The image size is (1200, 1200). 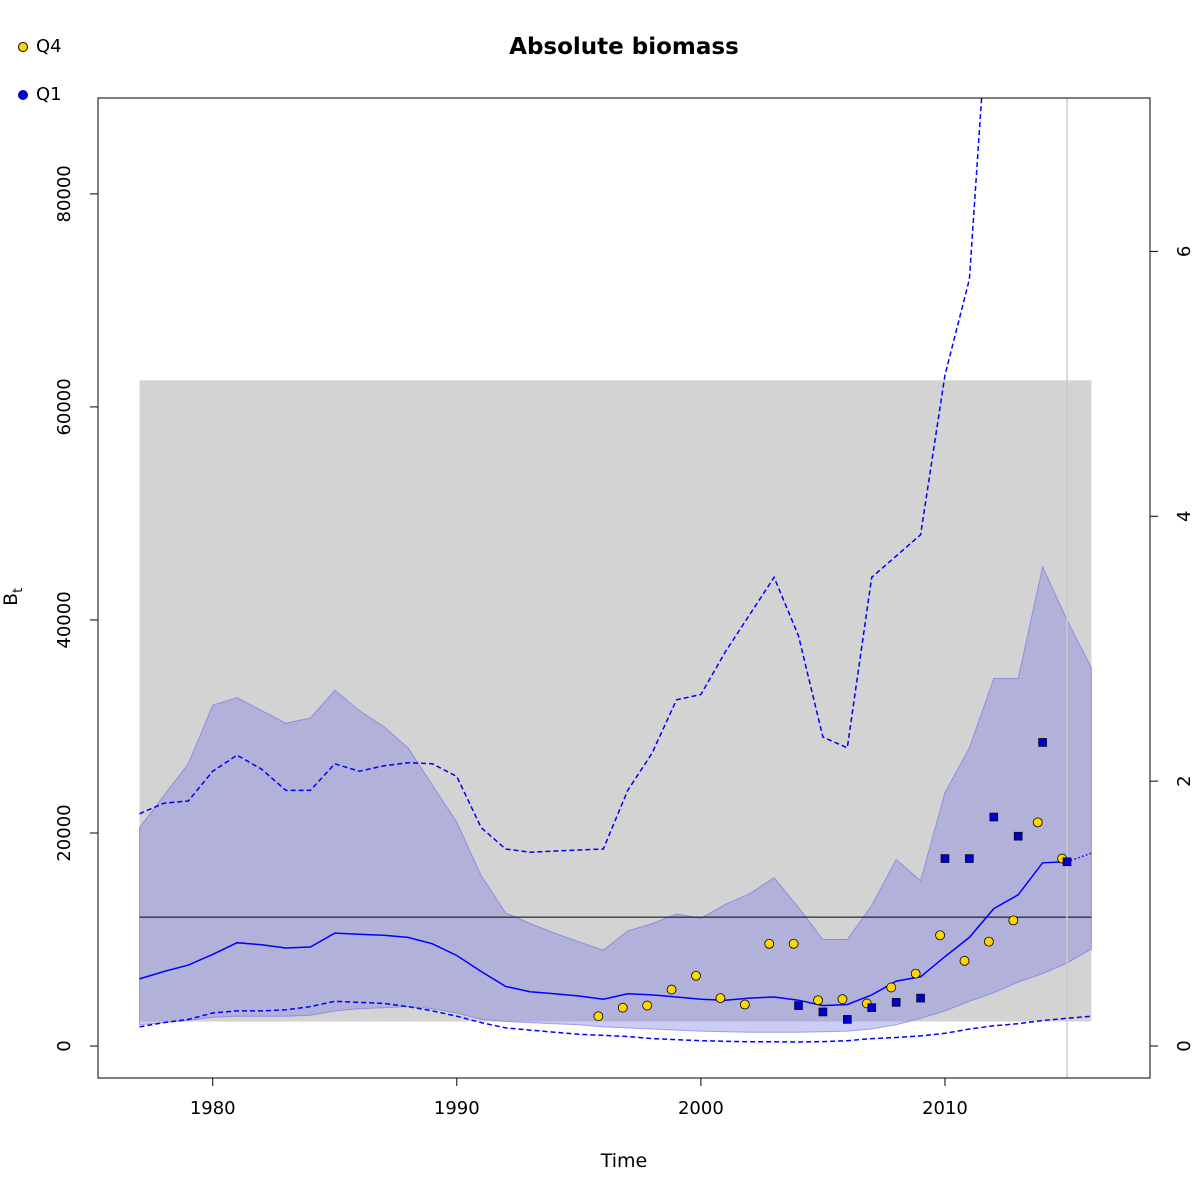 What do you see at coordinates (701, 1108) in the screenshot?
I see `x-tick-label: 2000` at bounding box center [701, 1108].